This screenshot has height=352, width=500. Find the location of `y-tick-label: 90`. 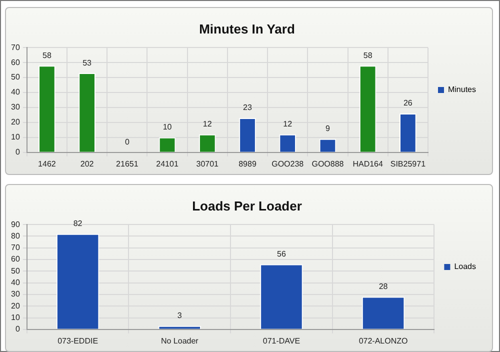

y-tick-label: 90 is located at coordinates (15, 224).